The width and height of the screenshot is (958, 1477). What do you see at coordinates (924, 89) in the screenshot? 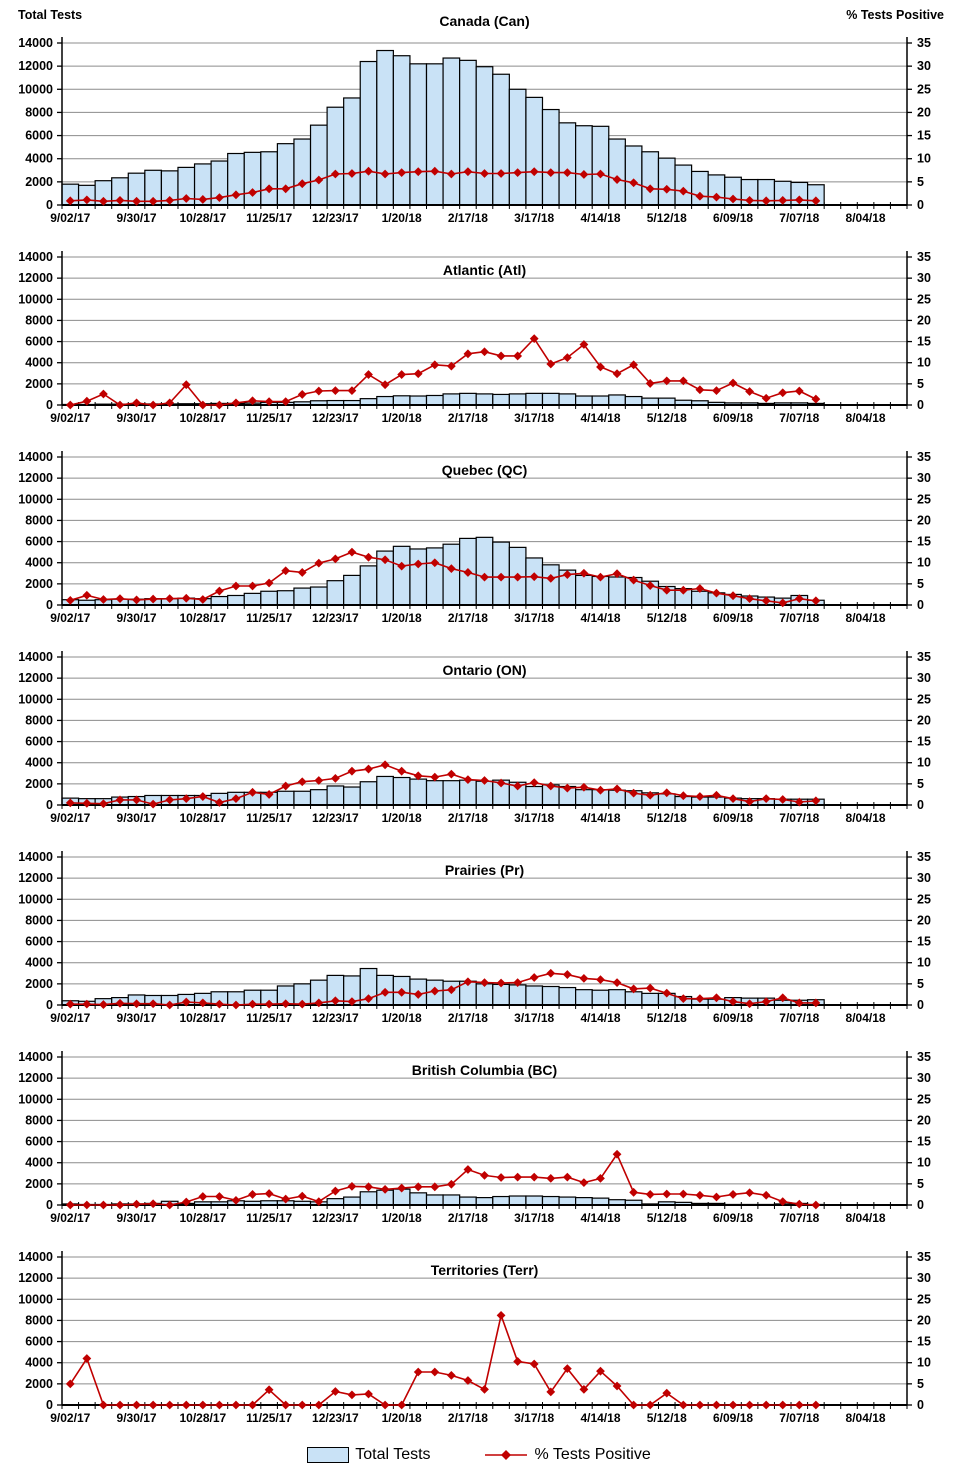
I see `right-axis-tick-label: 25` at bounding box center [924, 89].